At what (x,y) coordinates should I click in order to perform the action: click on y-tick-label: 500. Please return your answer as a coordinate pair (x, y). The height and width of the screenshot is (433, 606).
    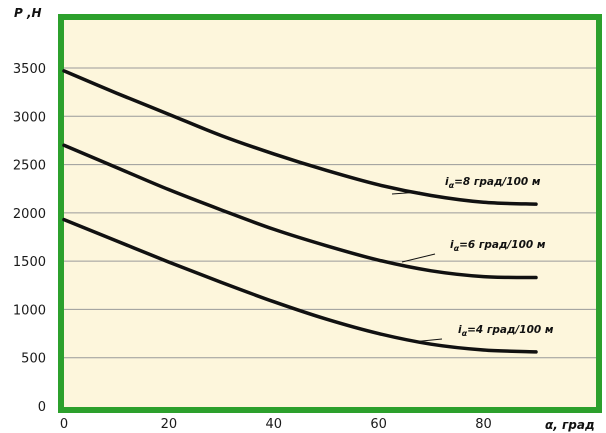
    Looking at the image, I should click on (33, 359).